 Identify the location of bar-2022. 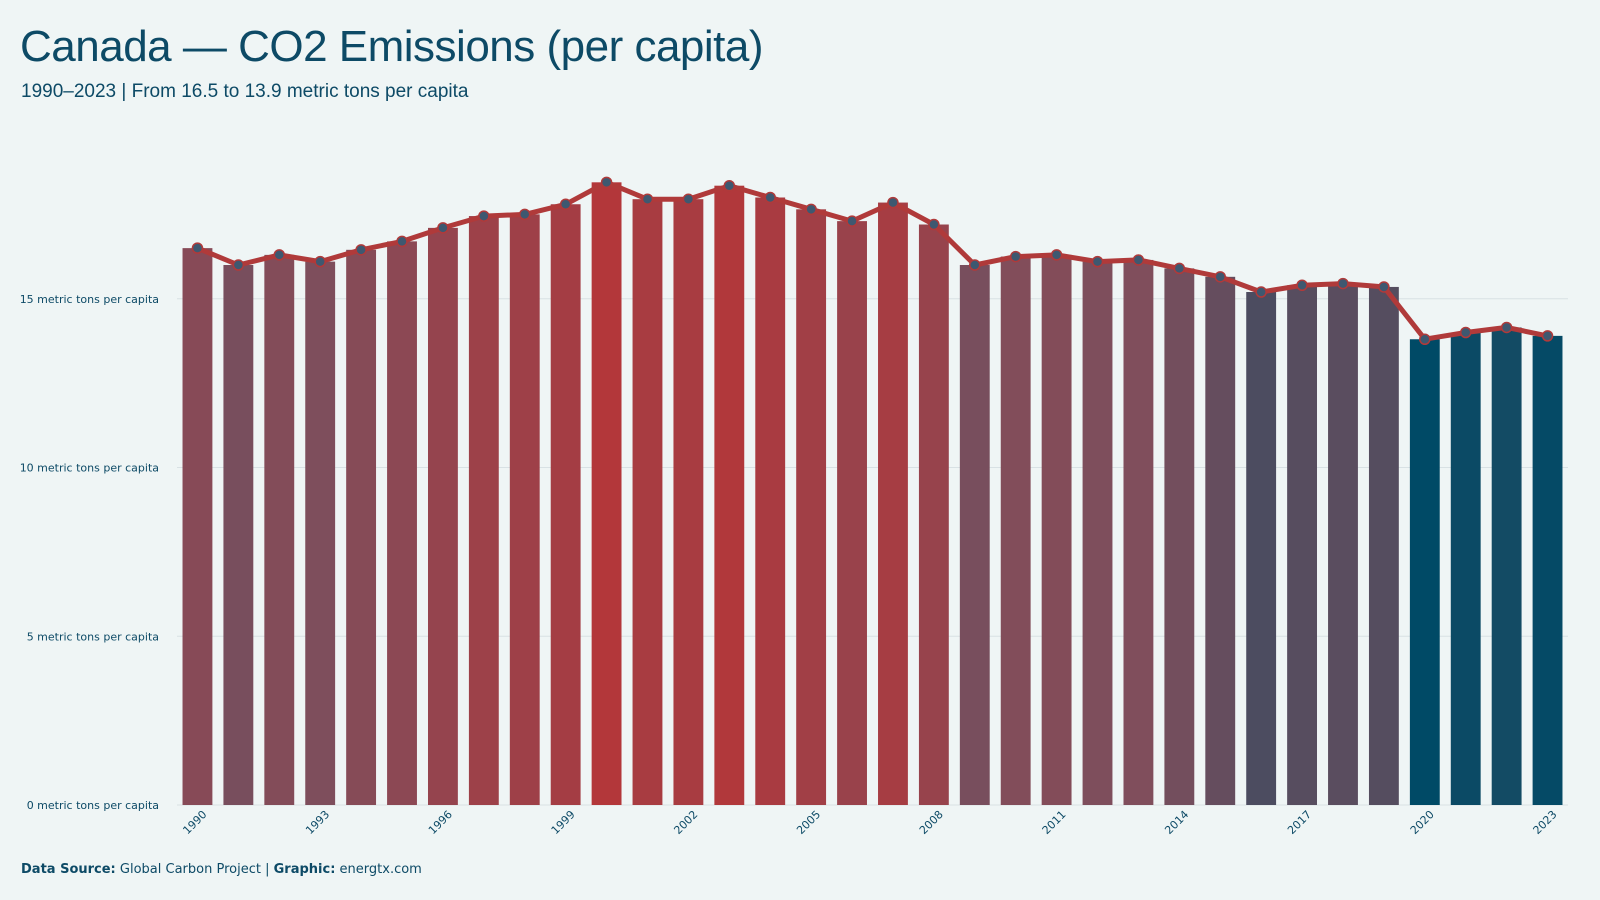
(1506, 566).